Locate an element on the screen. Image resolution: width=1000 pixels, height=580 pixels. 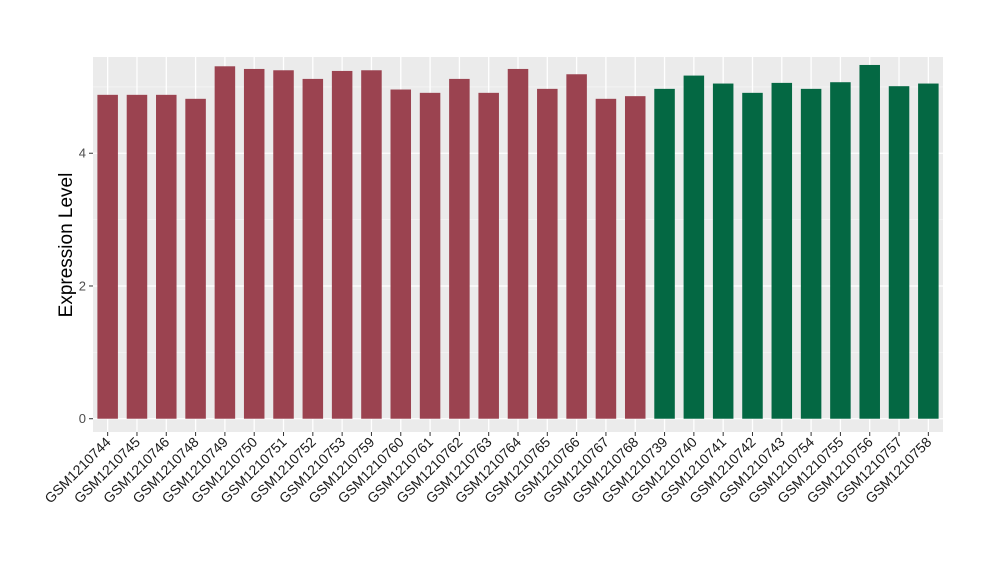
bar-GSM1210755 is located at coordinates (840, 250).